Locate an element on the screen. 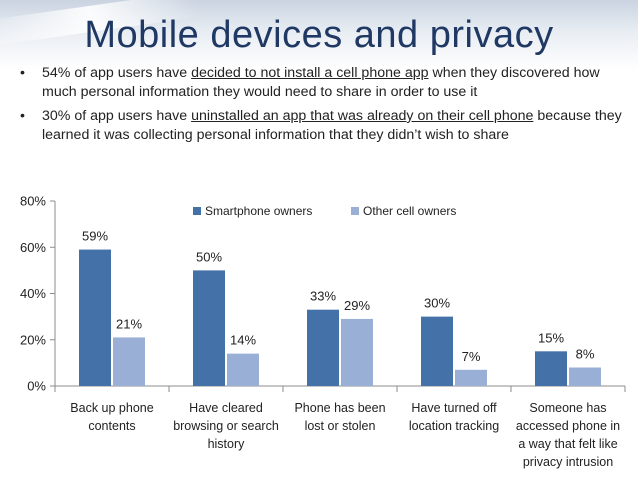 This screenshot has width=638, height=479. data-label: 7% is located at coordinates (471, 356).